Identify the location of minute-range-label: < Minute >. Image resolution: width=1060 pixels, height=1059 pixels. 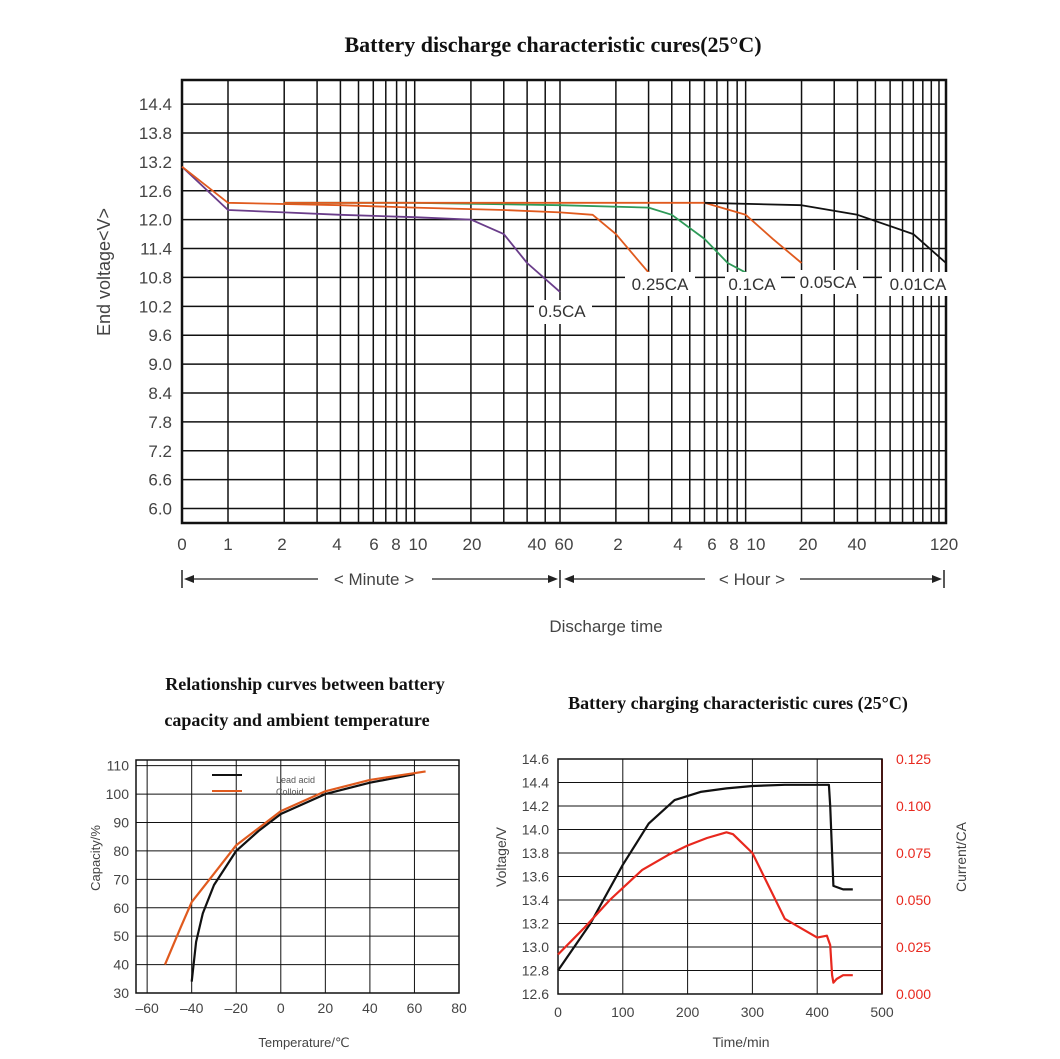
(374, 579).